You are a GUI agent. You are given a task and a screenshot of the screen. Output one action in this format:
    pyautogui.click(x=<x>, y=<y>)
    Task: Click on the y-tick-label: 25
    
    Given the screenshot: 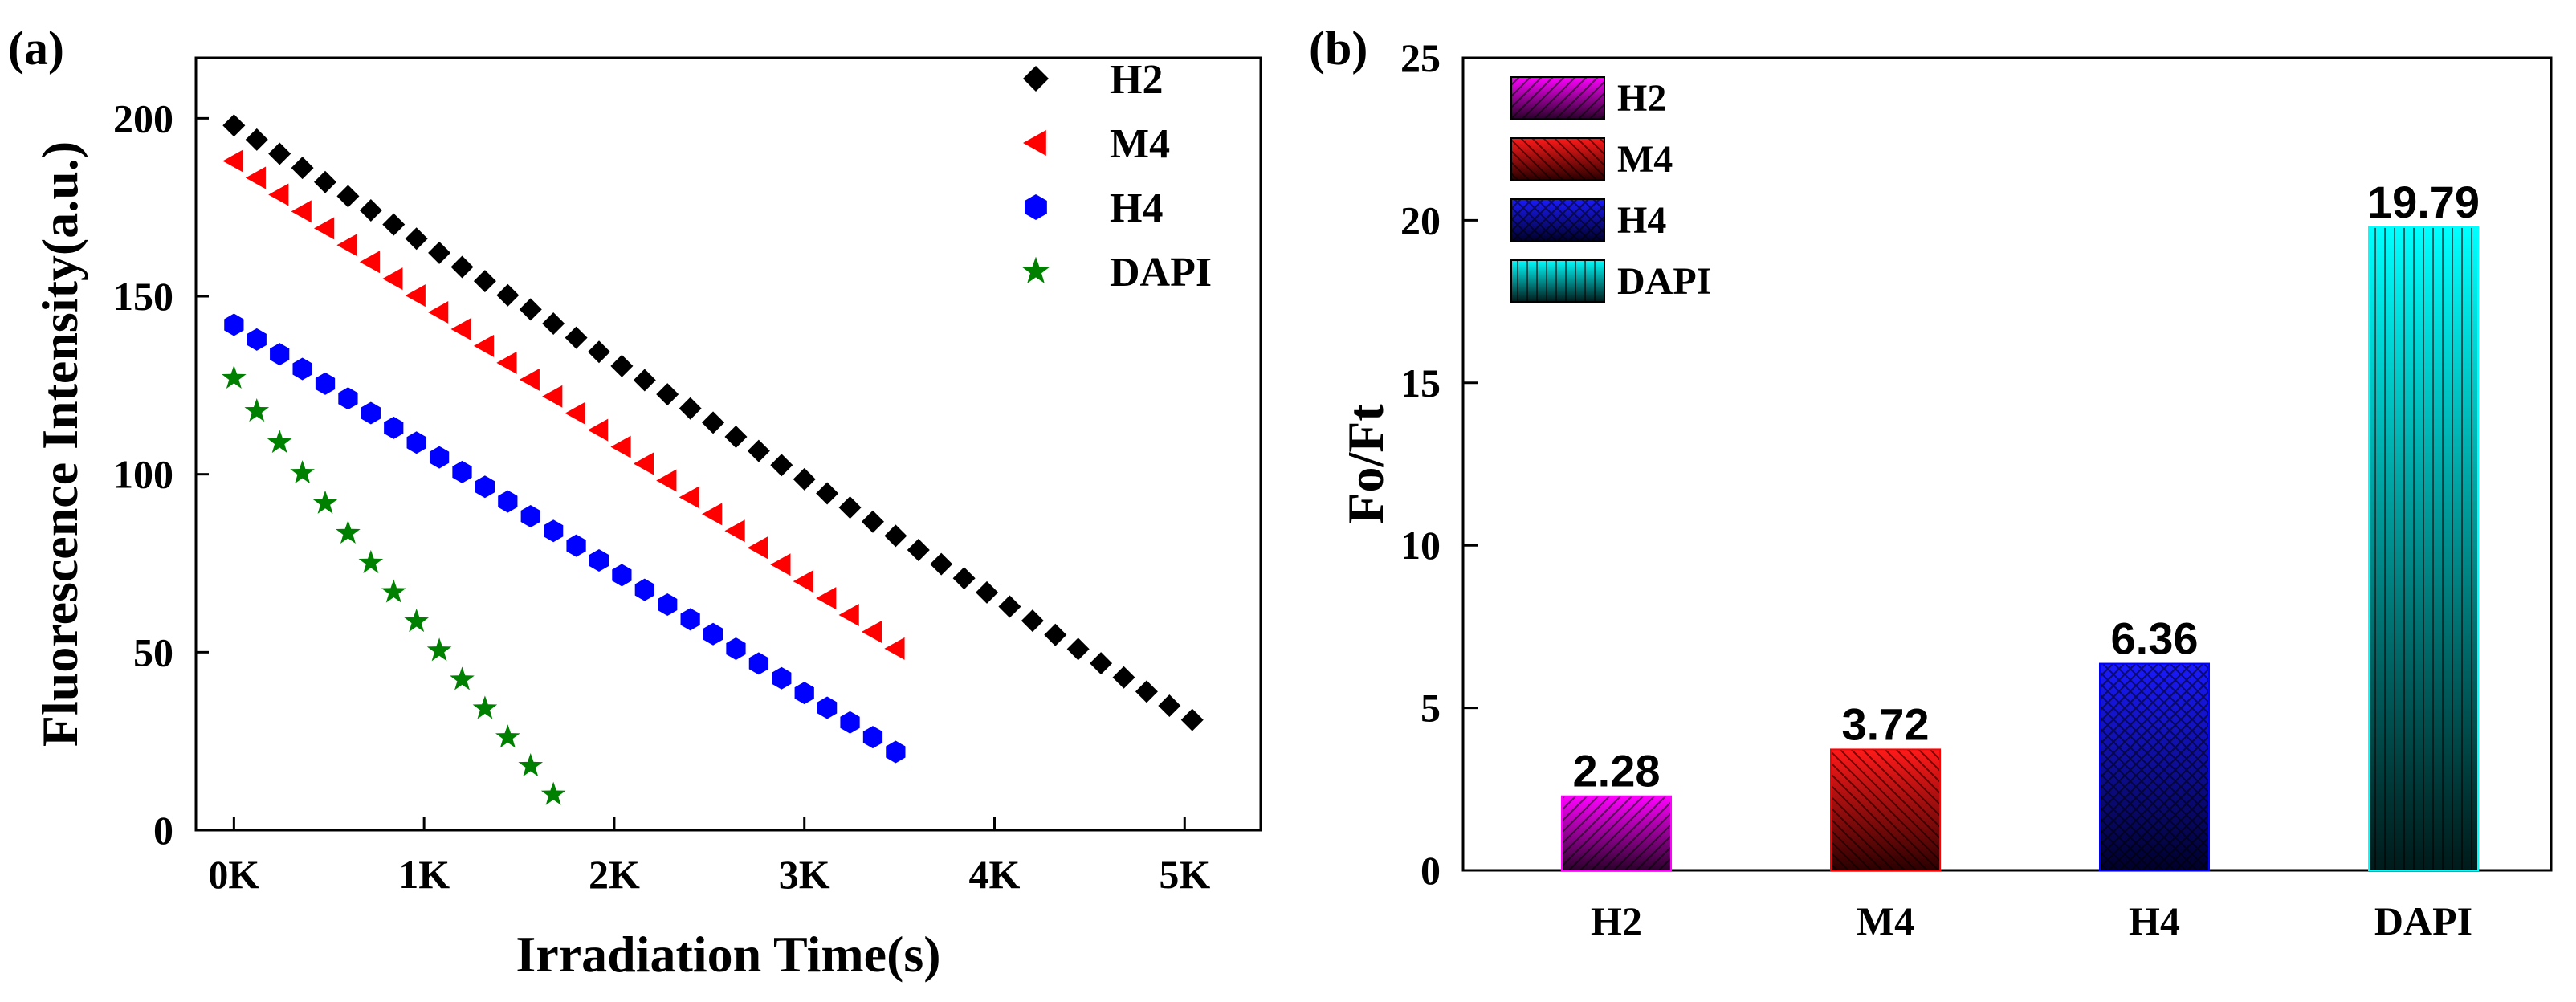 What is the action you would take?
    pyautogui.click(x=1420, y=58)
    